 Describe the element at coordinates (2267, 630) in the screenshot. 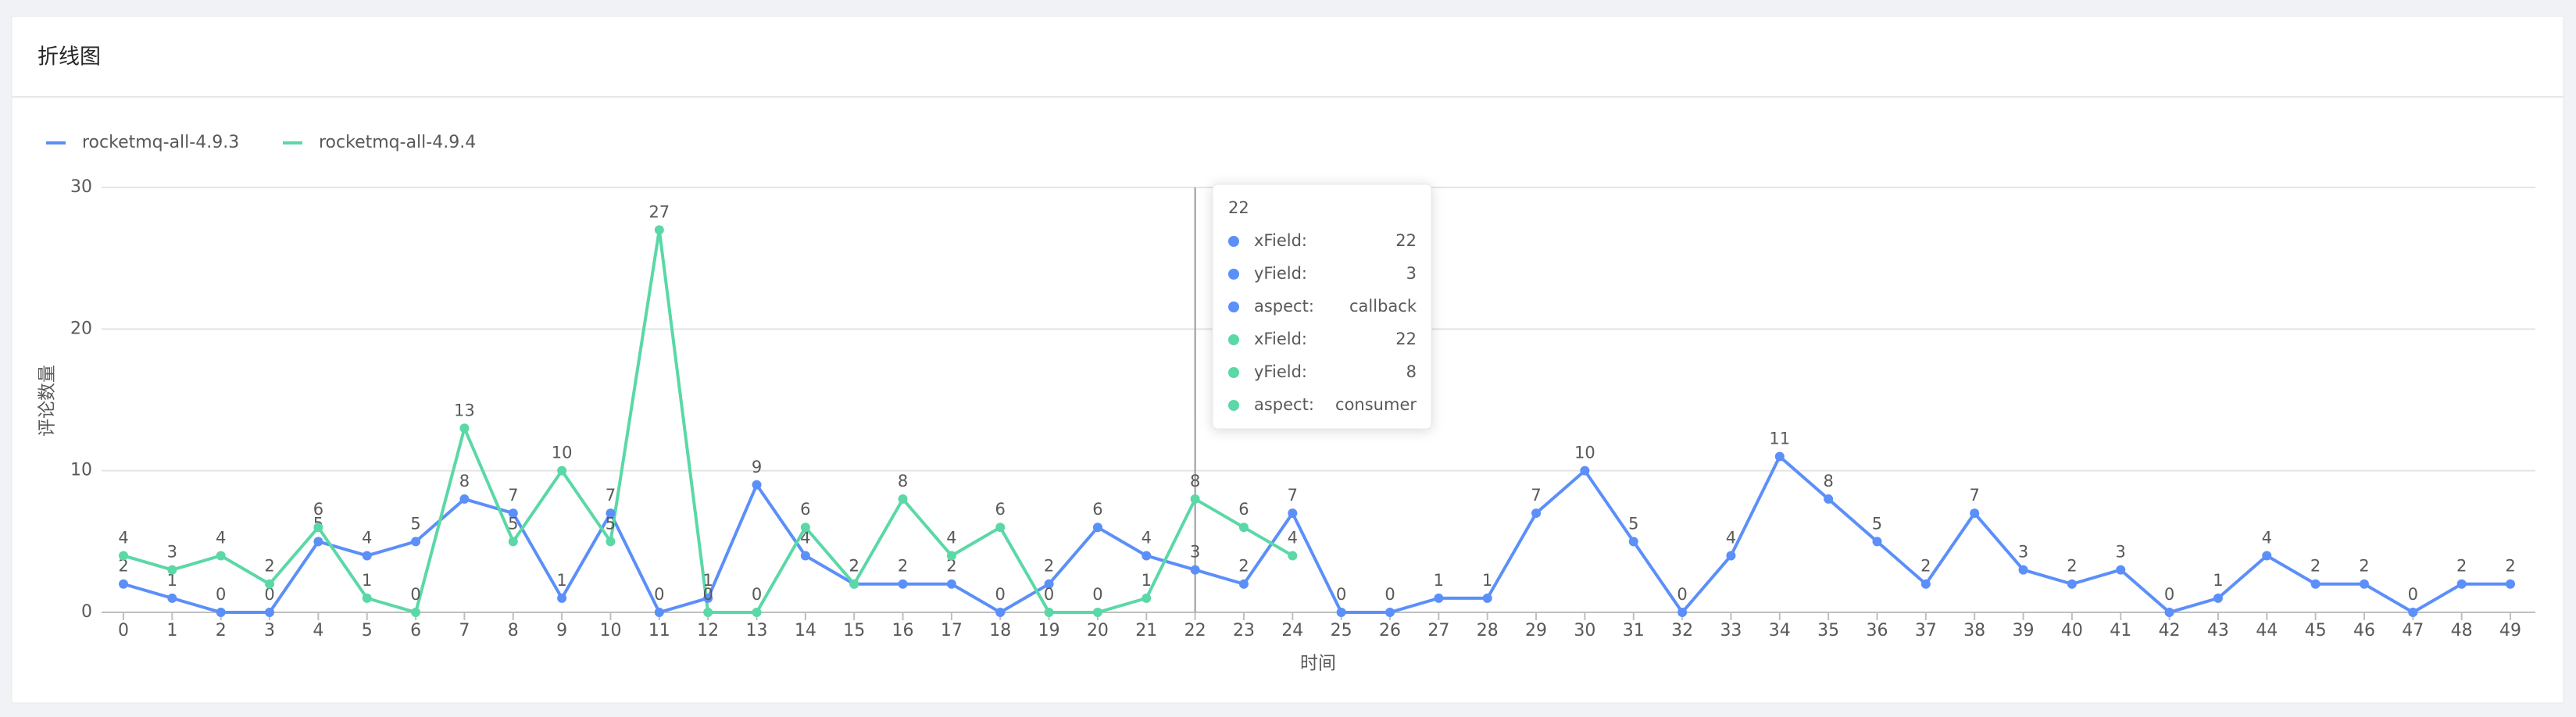

I see `x-tick-label: 44` at that location.